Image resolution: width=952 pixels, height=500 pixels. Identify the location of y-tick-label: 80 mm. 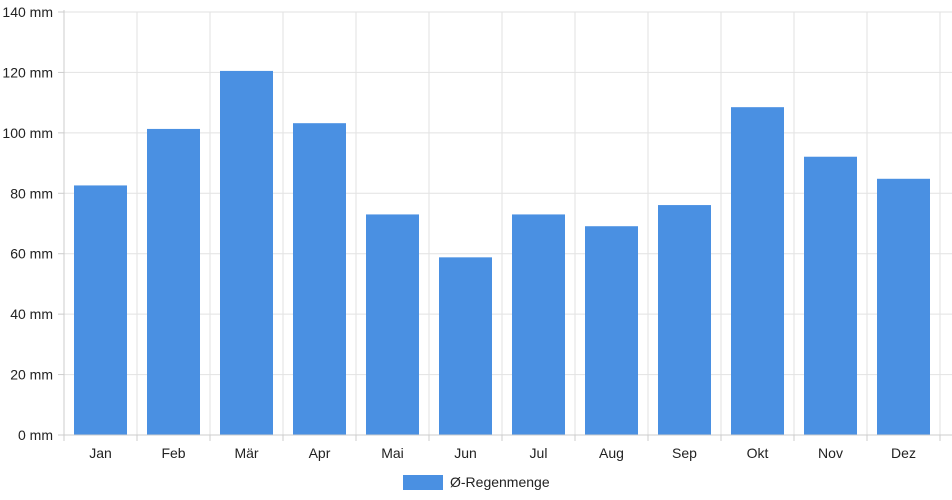
(31, 193).